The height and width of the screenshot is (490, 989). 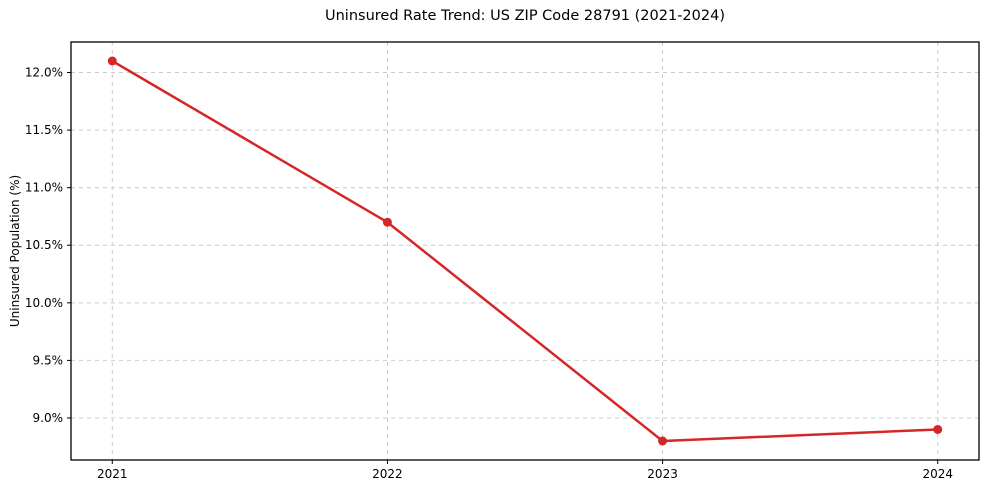 I want to click on y-tick-label: 11.0%, so click(x=44, y=188).